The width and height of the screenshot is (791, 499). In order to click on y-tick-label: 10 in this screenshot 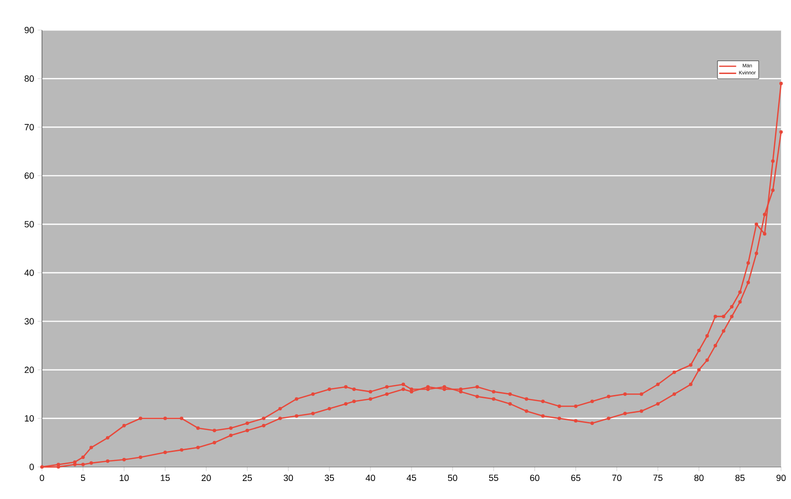, I will do `click(29, 418)`.